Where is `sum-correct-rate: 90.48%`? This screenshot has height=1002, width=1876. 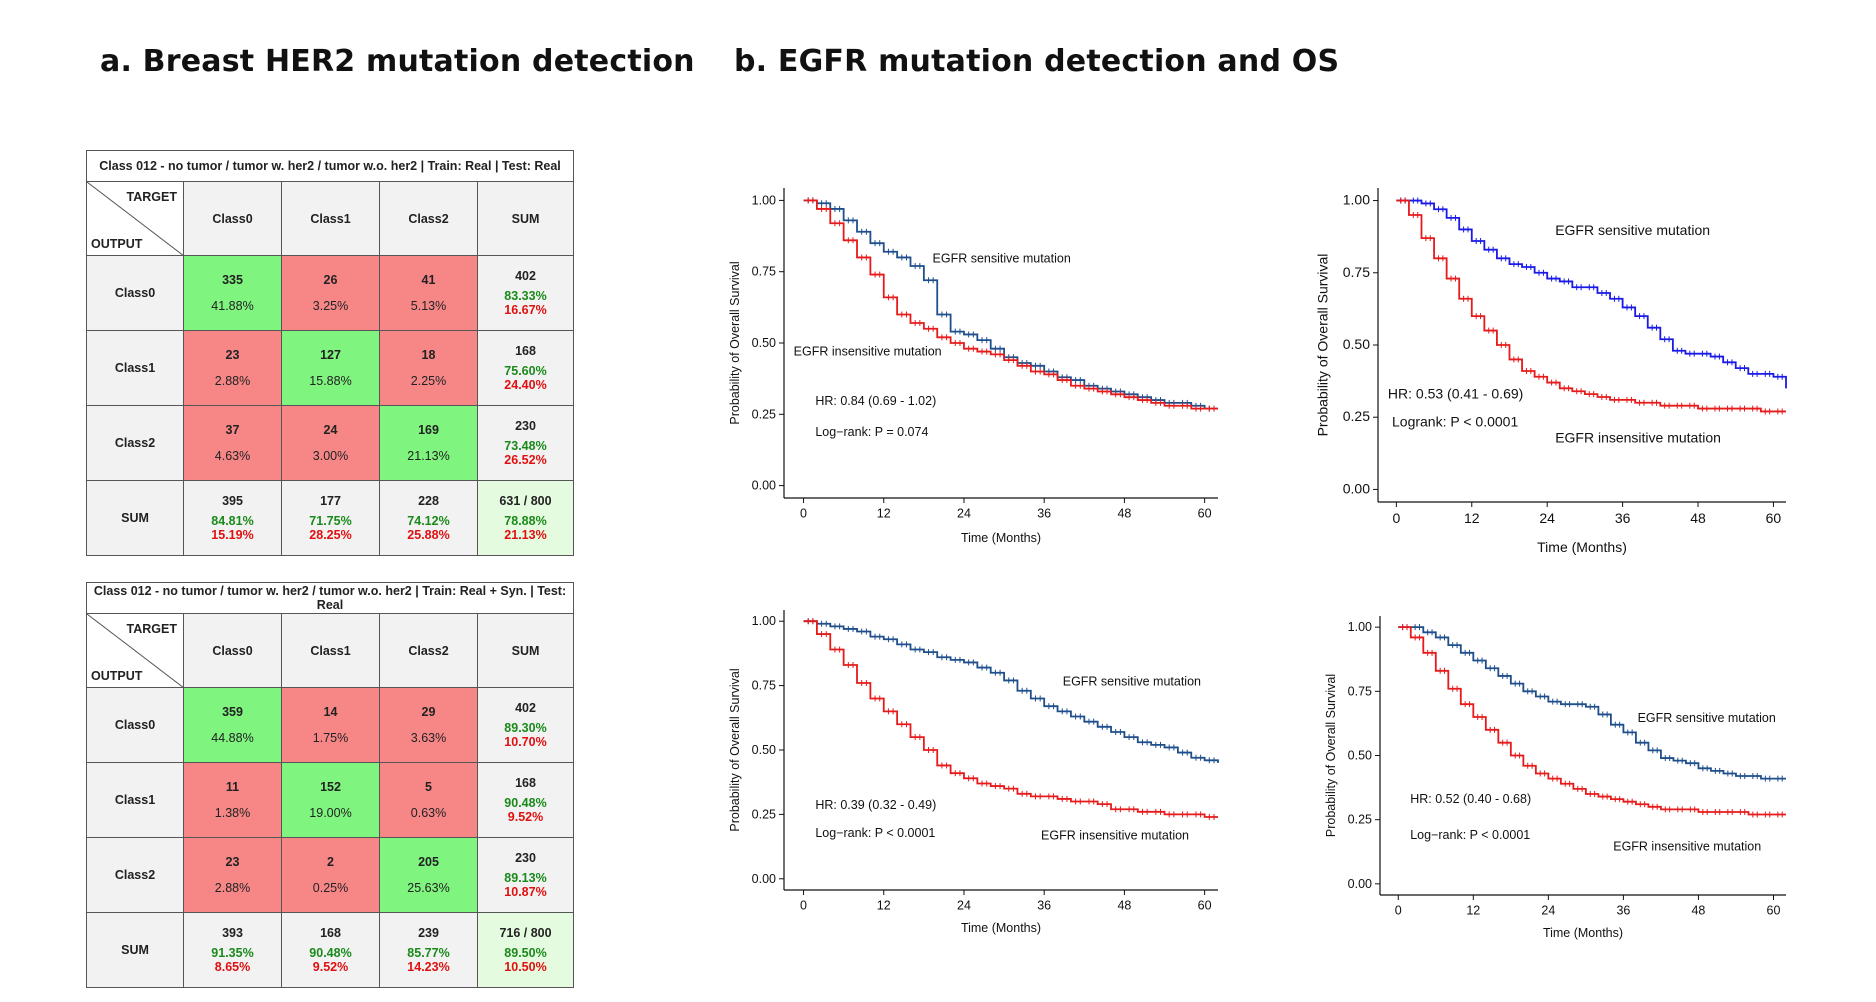 sum-correct-rate: 90.48% is located at coordinates (330, 953).